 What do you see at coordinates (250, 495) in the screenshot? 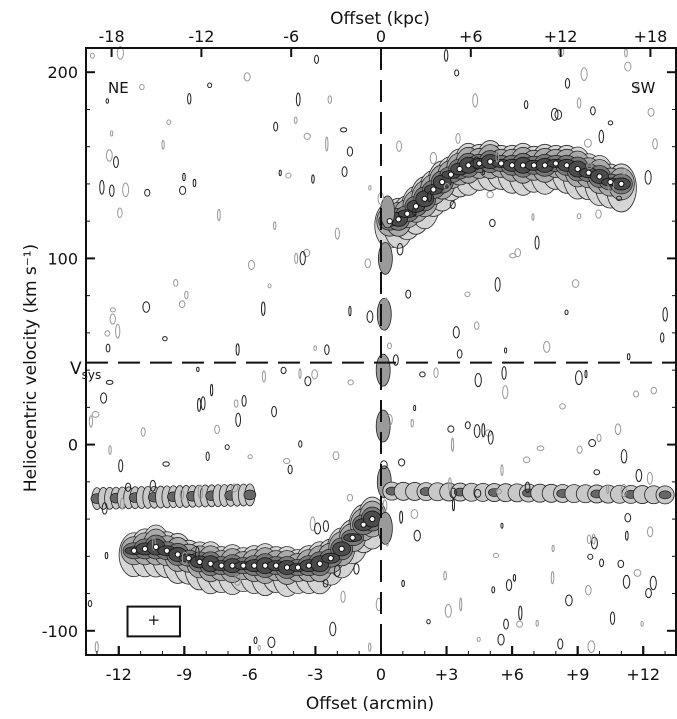
I see `foreground-hi-core` at bounding box center [250, 495].